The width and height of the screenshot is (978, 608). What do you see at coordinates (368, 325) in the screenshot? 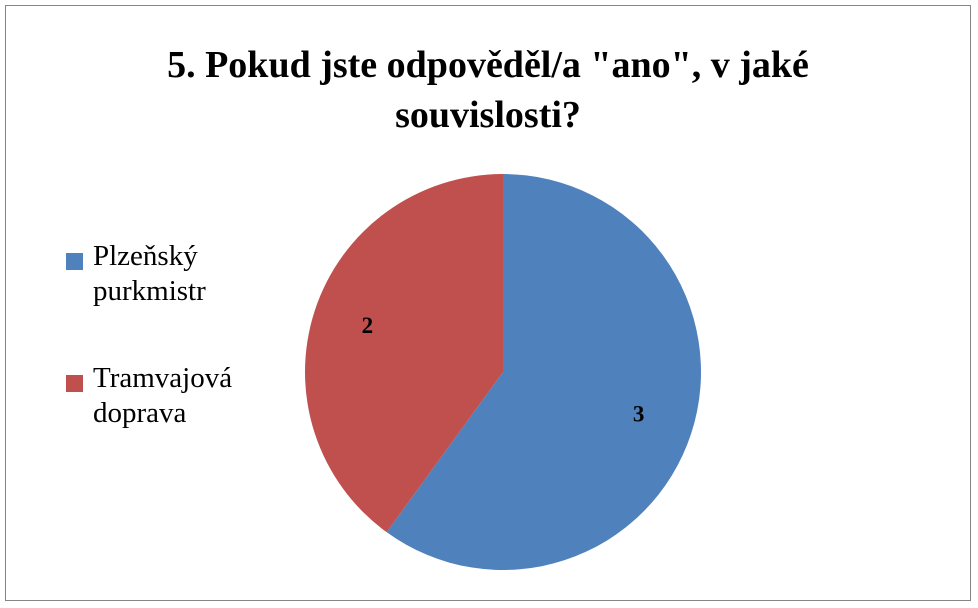
I see `data-label-tramvajova-doprava: 2` at bounding box center [368, 325].